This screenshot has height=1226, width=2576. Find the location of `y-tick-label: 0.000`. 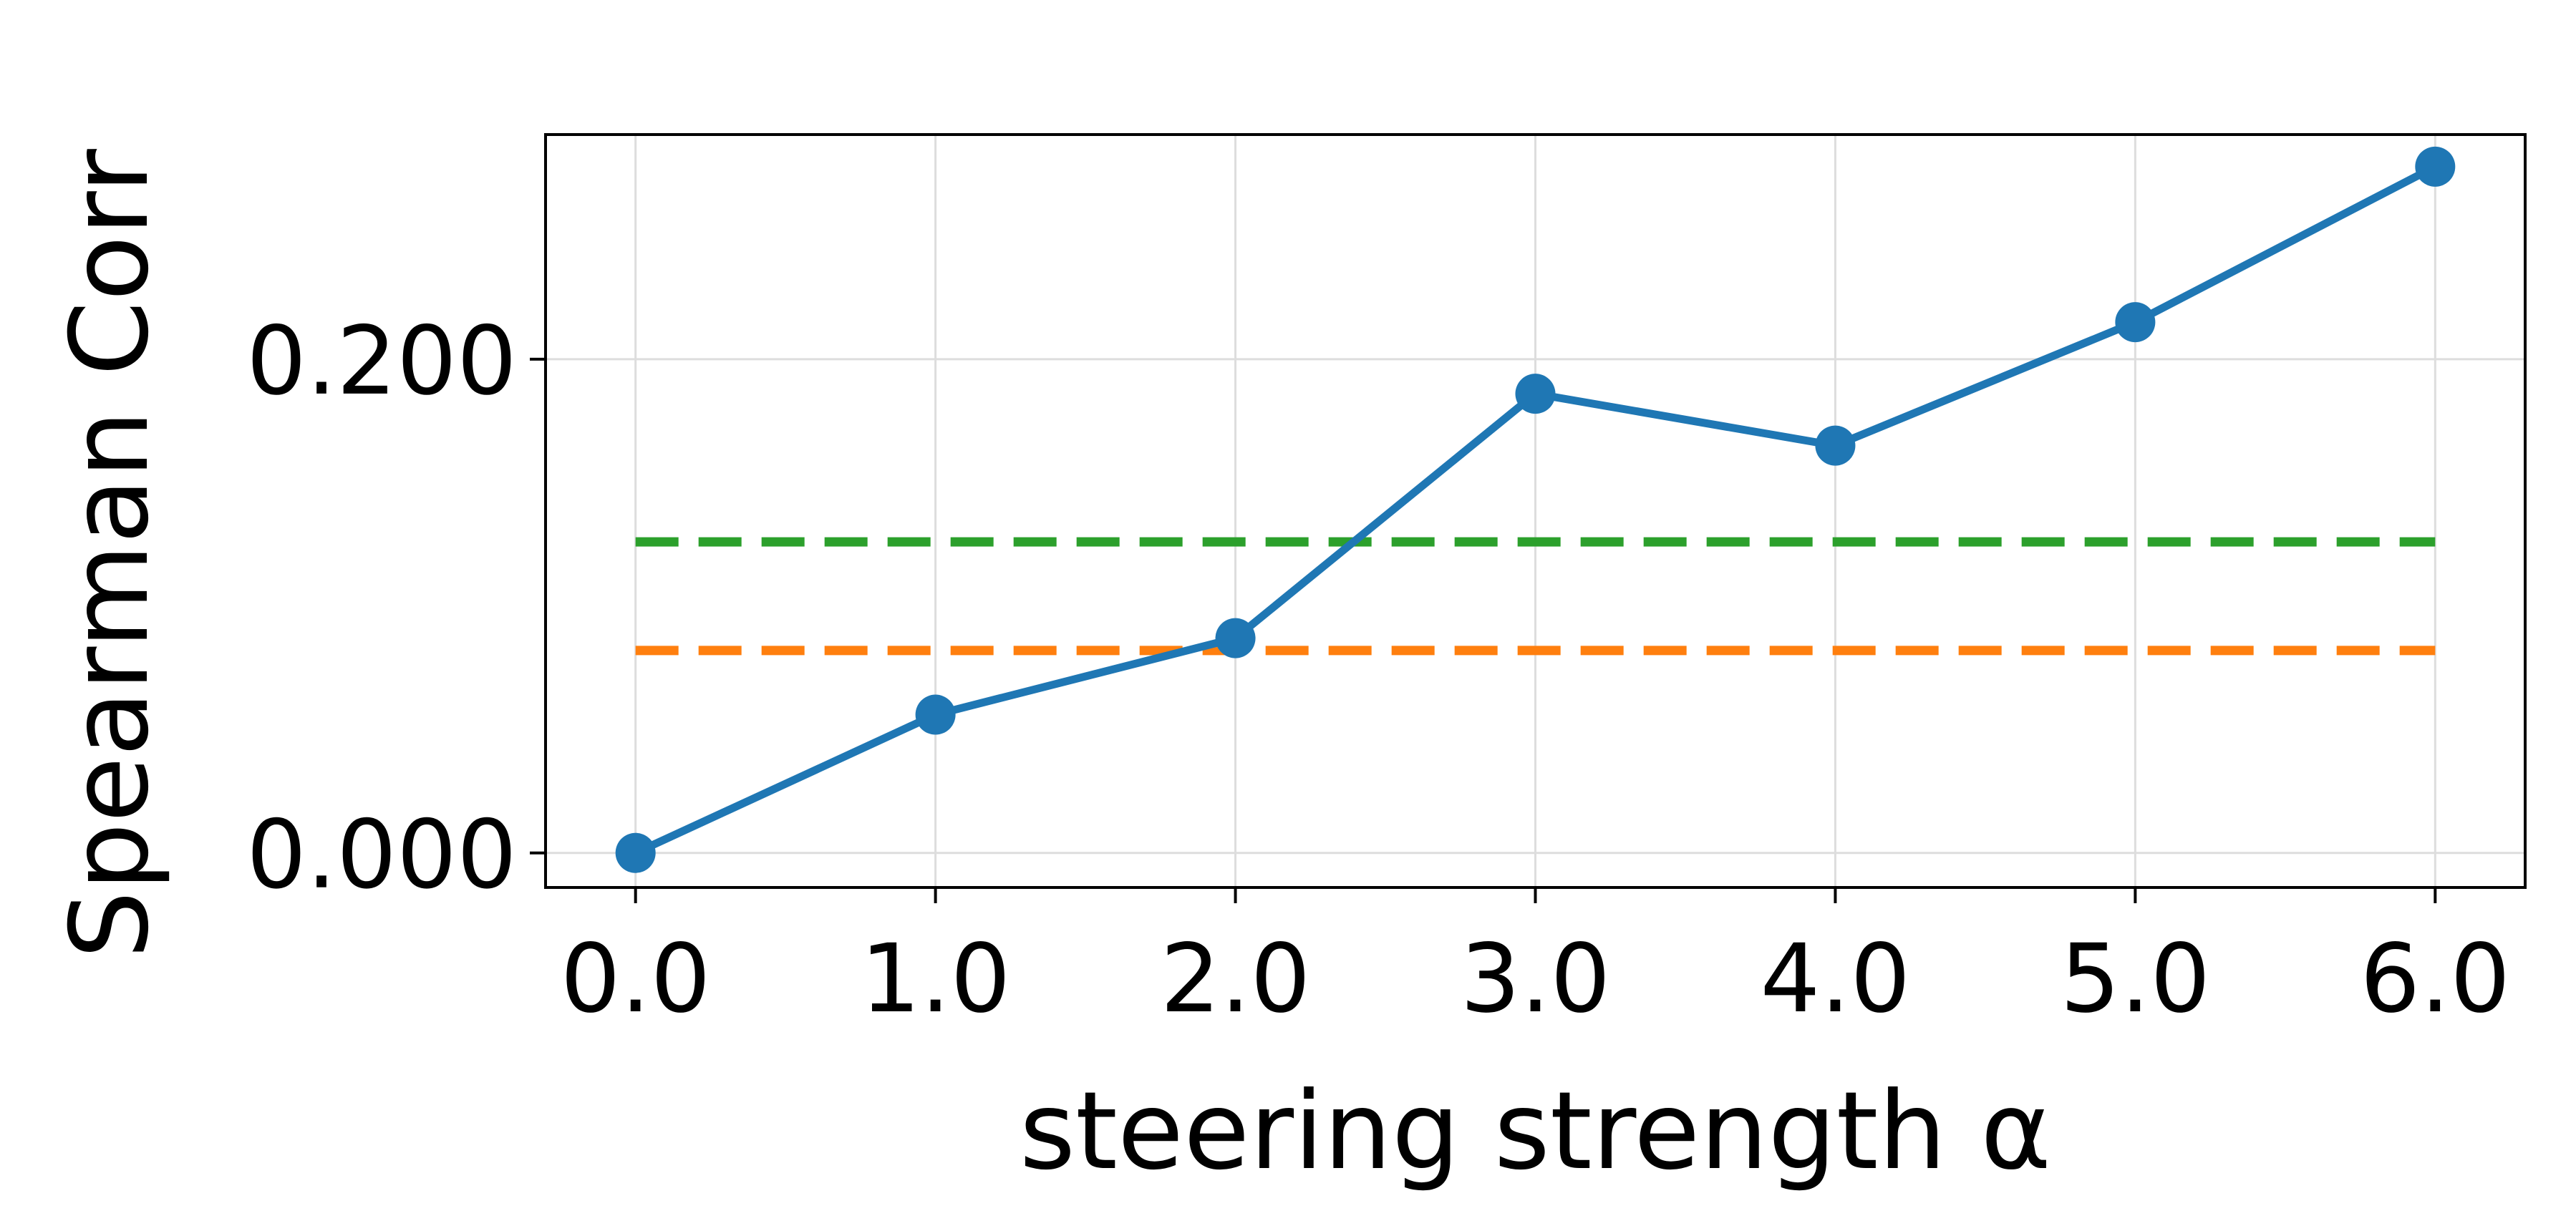

y-tick-label: 0.000 is located at coordinates (382, 855).